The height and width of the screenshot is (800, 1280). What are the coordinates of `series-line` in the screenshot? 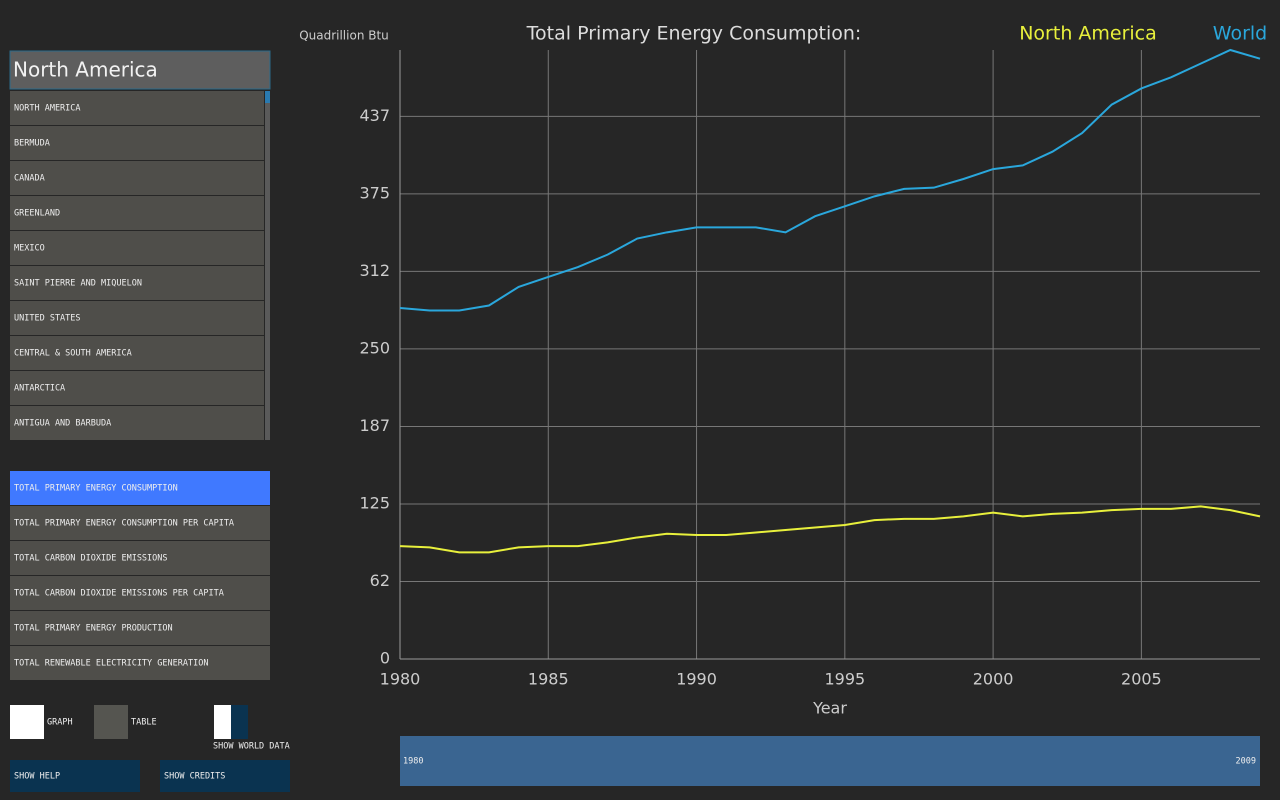 It's located at (830, 529).